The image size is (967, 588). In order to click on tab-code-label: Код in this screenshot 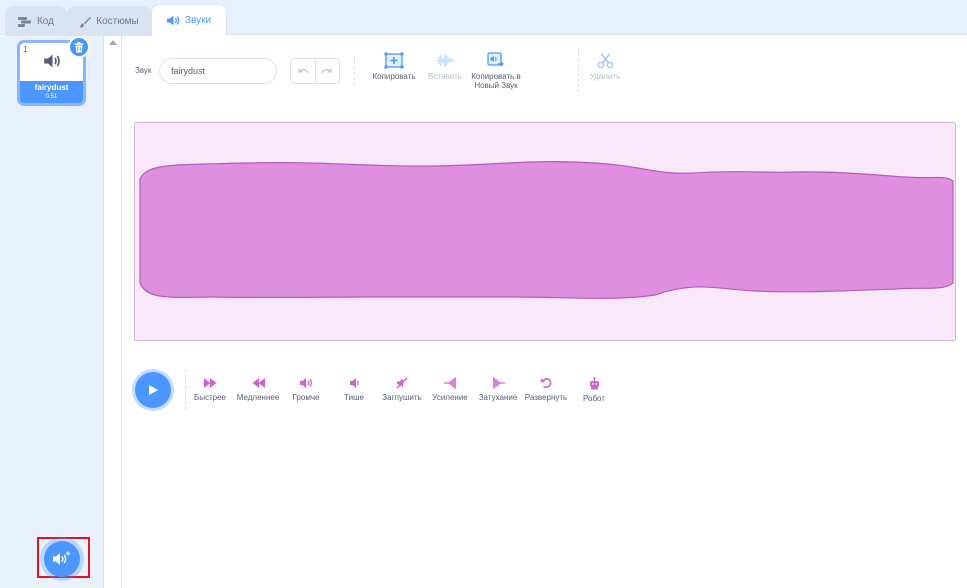, I will do `click(45, 21)`.